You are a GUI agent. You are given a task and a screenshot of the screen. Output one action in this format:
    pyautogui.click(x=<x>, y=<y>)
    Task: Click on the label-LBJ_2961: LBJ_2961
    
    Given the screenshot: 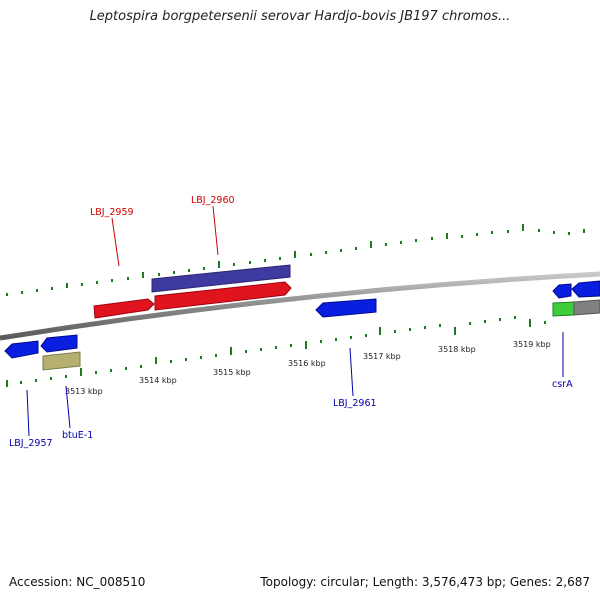 What is the action you would take?
    pyautogui.click(x=355, y=403)
    